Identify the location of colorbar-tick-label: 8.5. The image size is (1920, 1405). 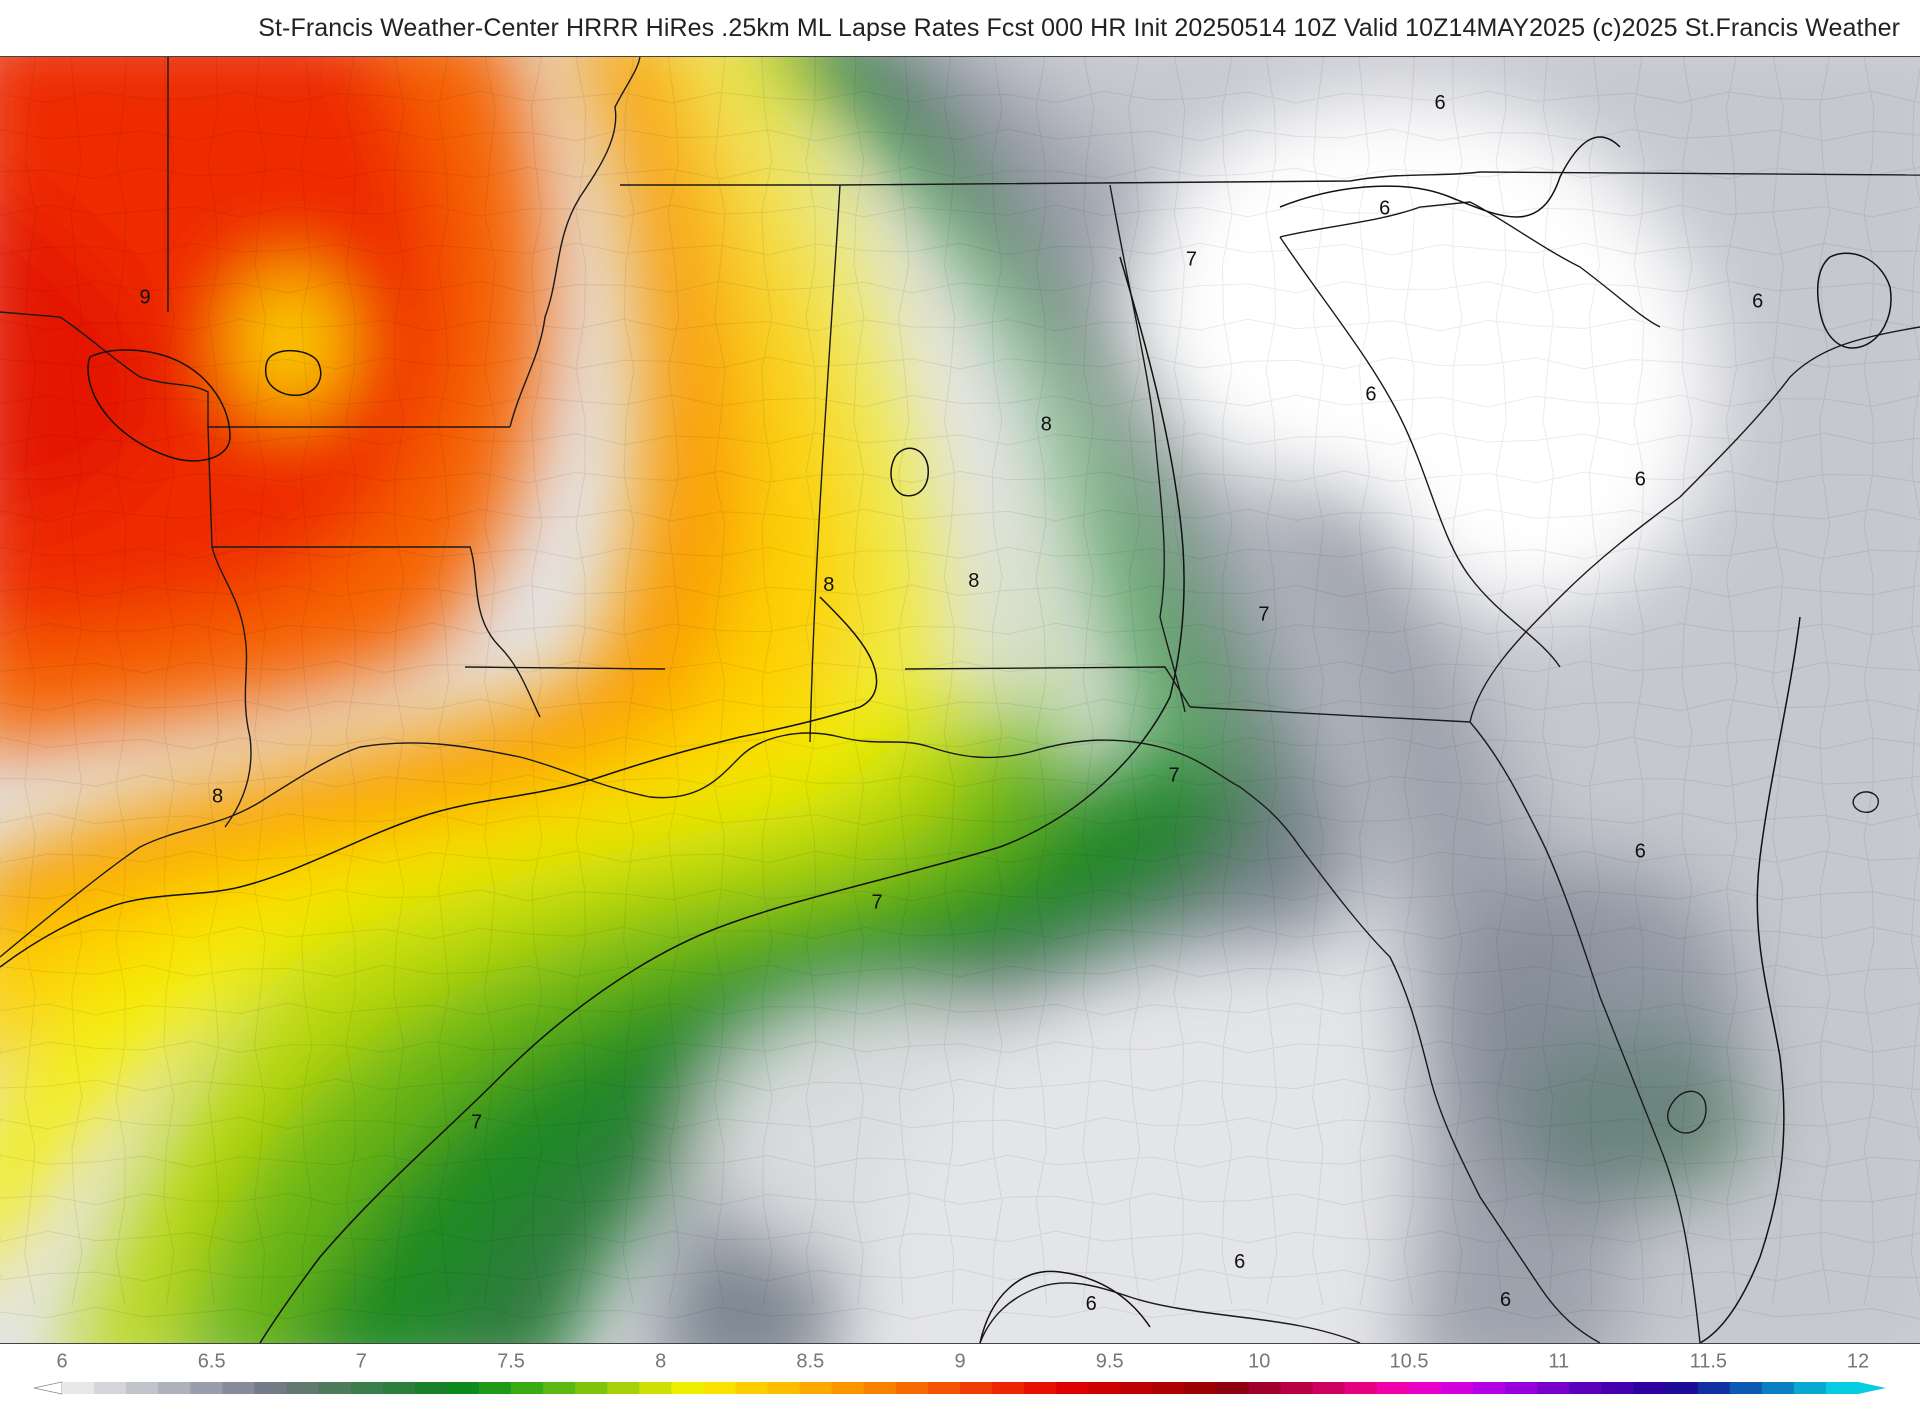
(810, 1361).